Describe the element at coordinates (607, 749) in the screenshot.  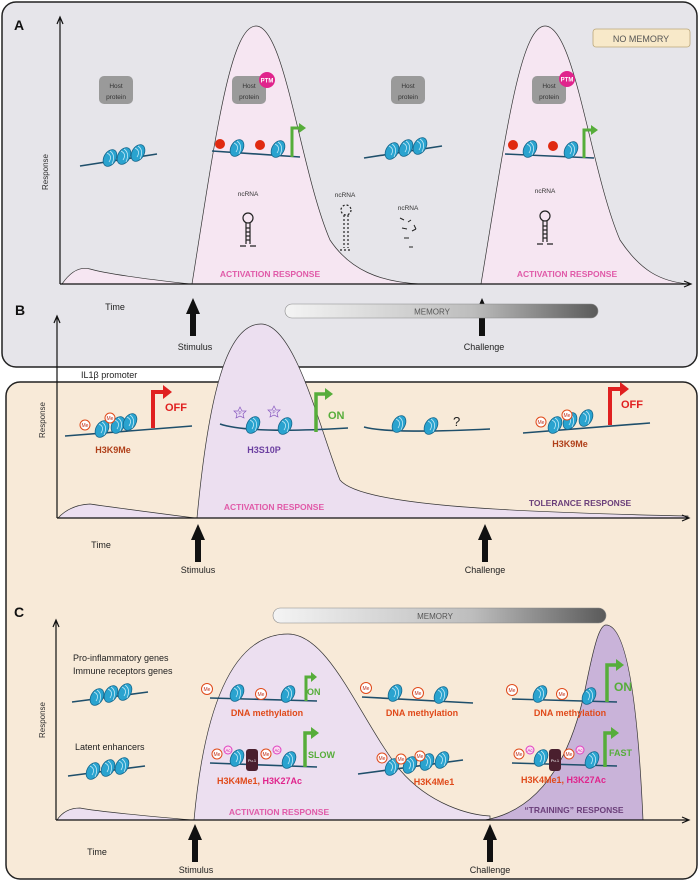
I see `transcription-fast-arrow-icon` at that location.